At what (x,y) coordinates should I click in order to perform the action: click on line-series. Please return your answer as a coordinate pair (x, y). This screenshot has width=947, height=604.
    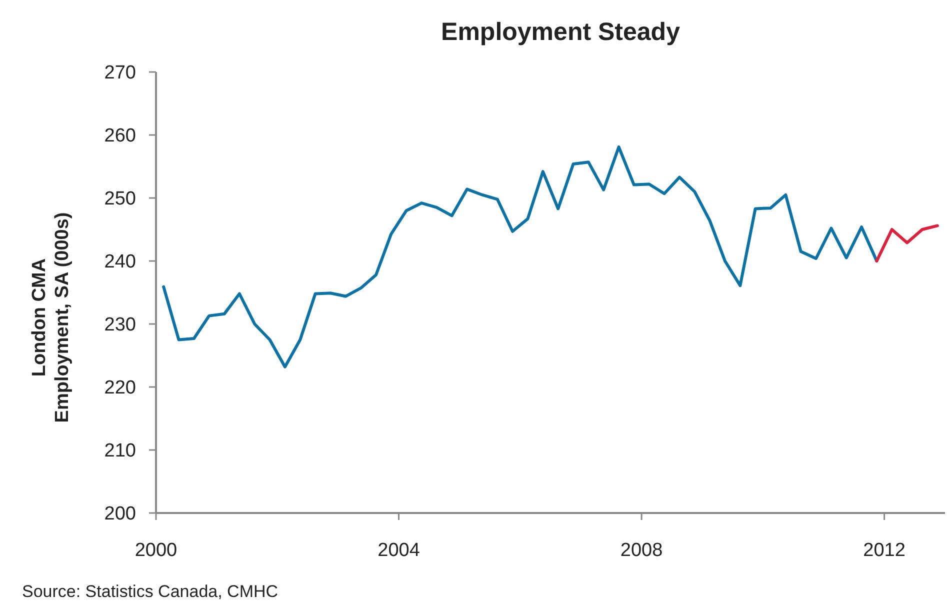
    Looking at the image, I should click on (907, 243).